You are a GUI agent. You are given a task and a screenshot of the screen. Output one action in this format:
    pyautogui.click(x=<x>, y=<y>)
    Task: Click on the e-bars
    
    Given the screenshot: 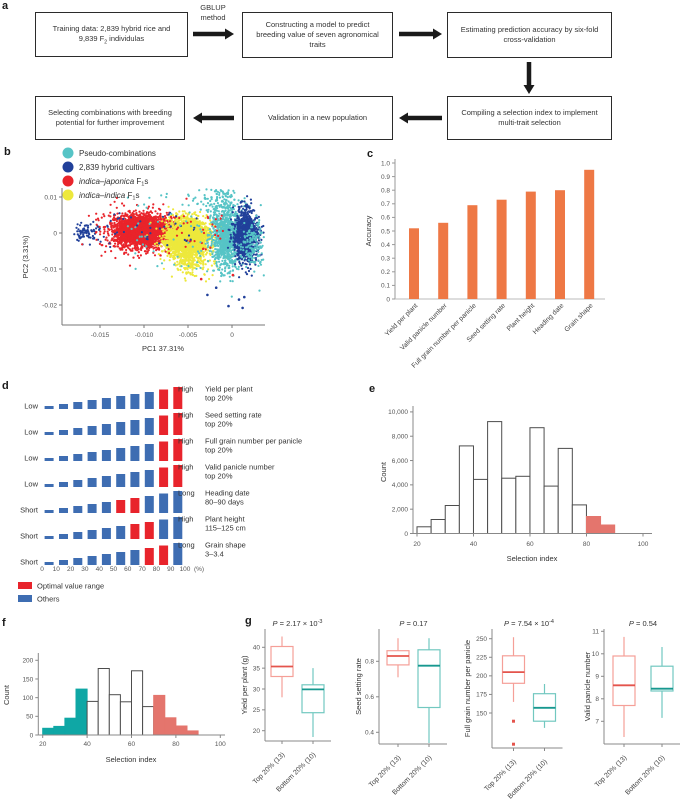 What is the action you would take?
    pyautogui.click(x=516, y=478)
    